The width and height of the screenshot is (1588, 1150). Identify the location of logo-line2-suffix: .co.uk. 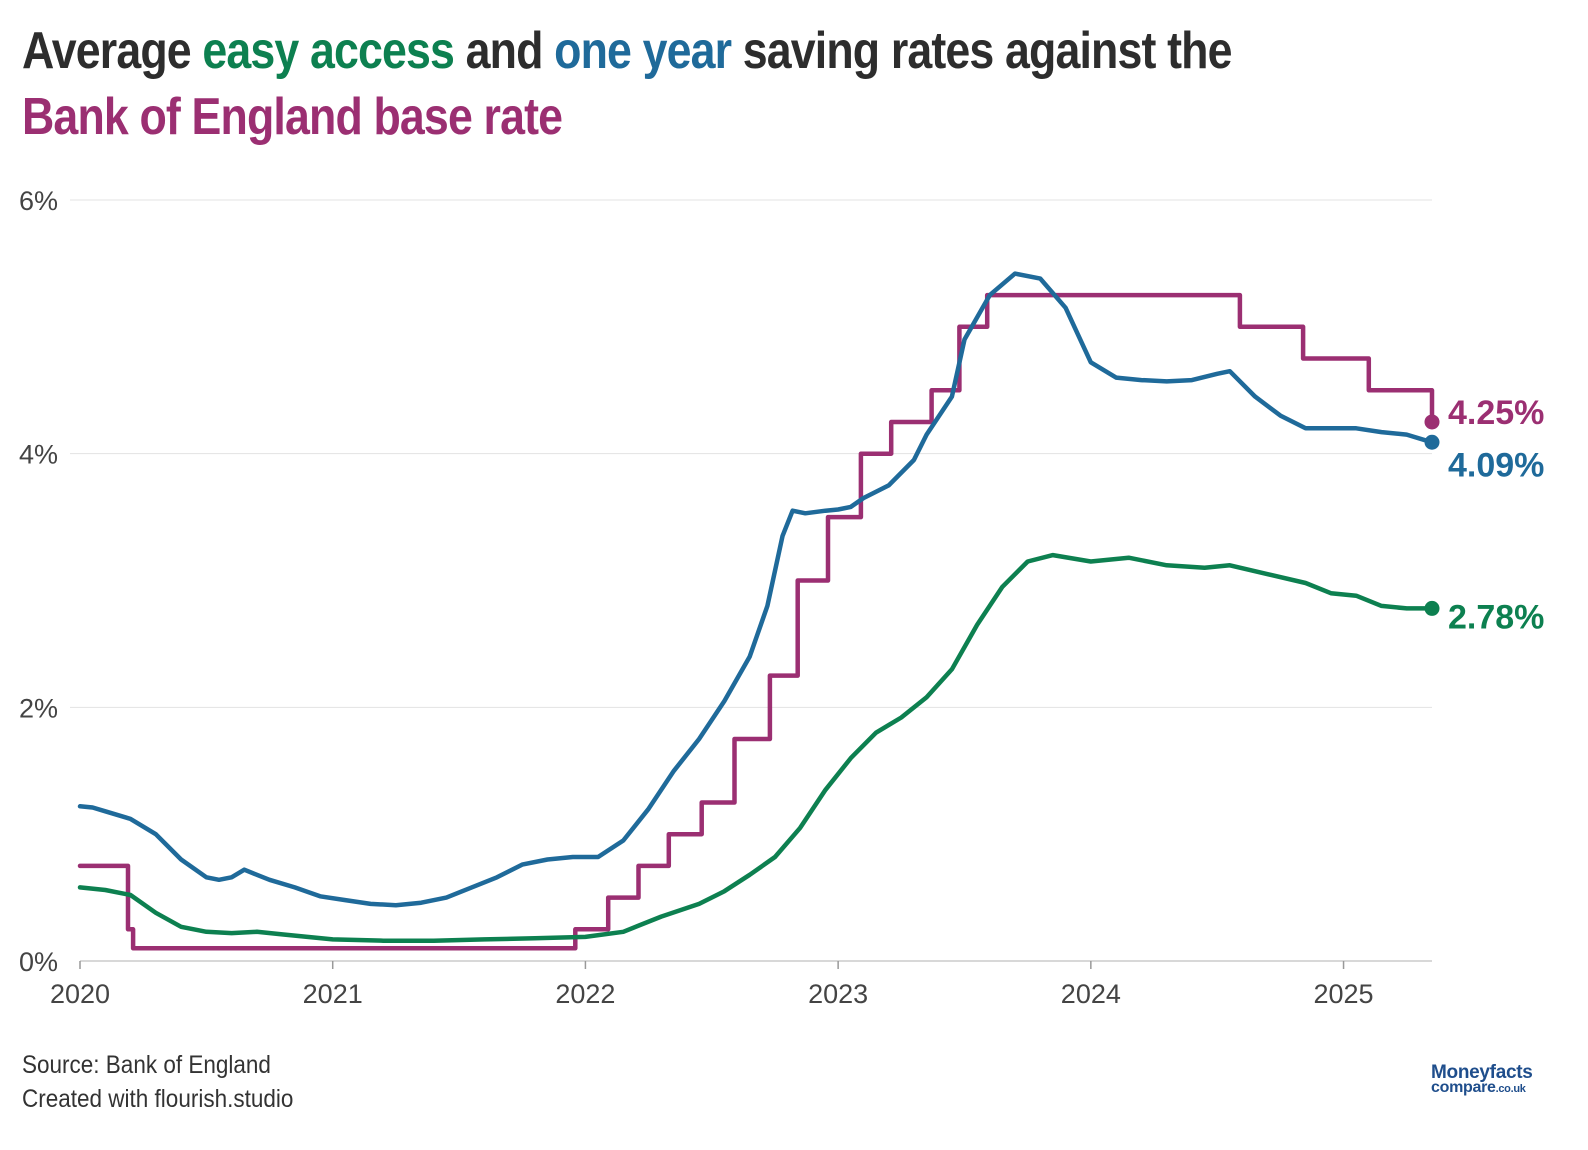
(1510, 1089).